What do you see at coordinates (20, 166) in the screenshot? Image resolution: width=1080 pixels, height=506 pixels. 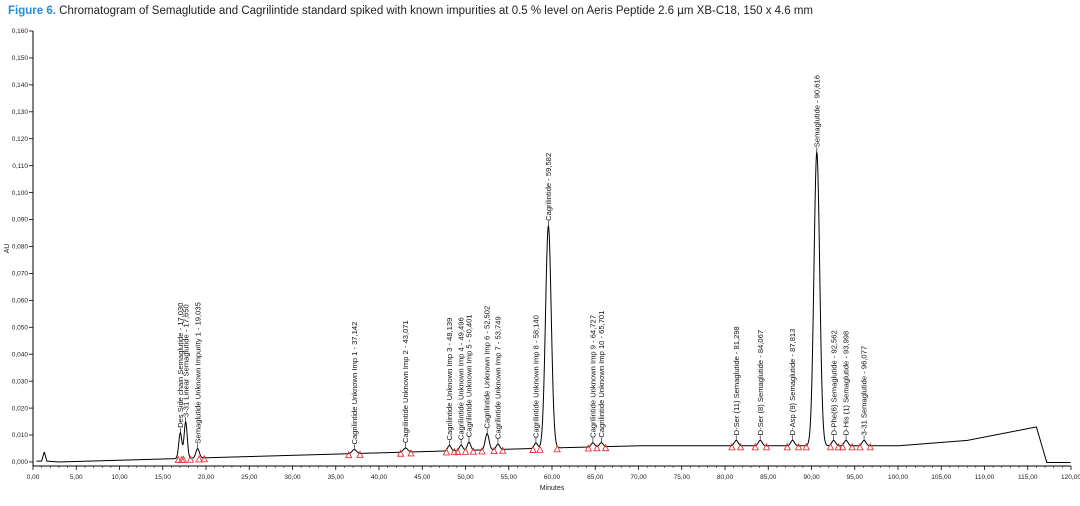 I see `y-tick-label: 0,110` at bounding box center [20, 166].